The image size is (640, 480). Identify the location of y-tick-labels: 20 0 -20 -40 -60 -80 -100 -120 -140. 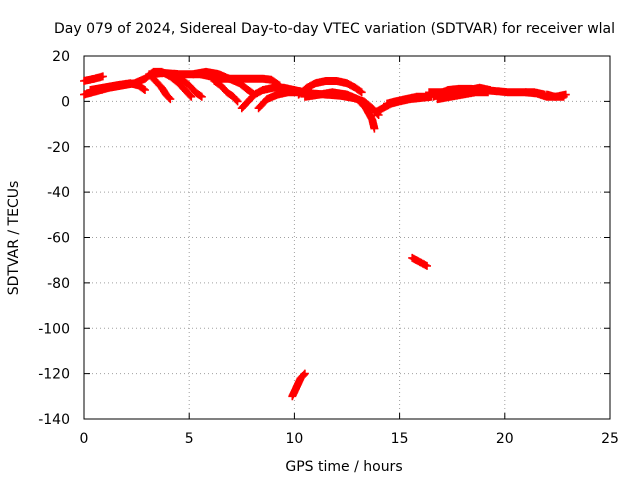
(54, 238).